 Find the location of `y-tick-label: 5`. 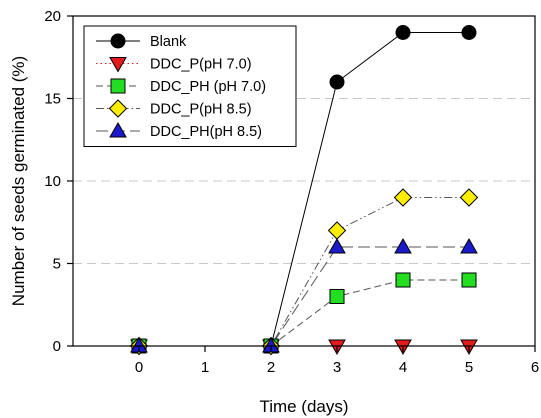

y-tick-label: 5 is located at coordinates (57, 264).